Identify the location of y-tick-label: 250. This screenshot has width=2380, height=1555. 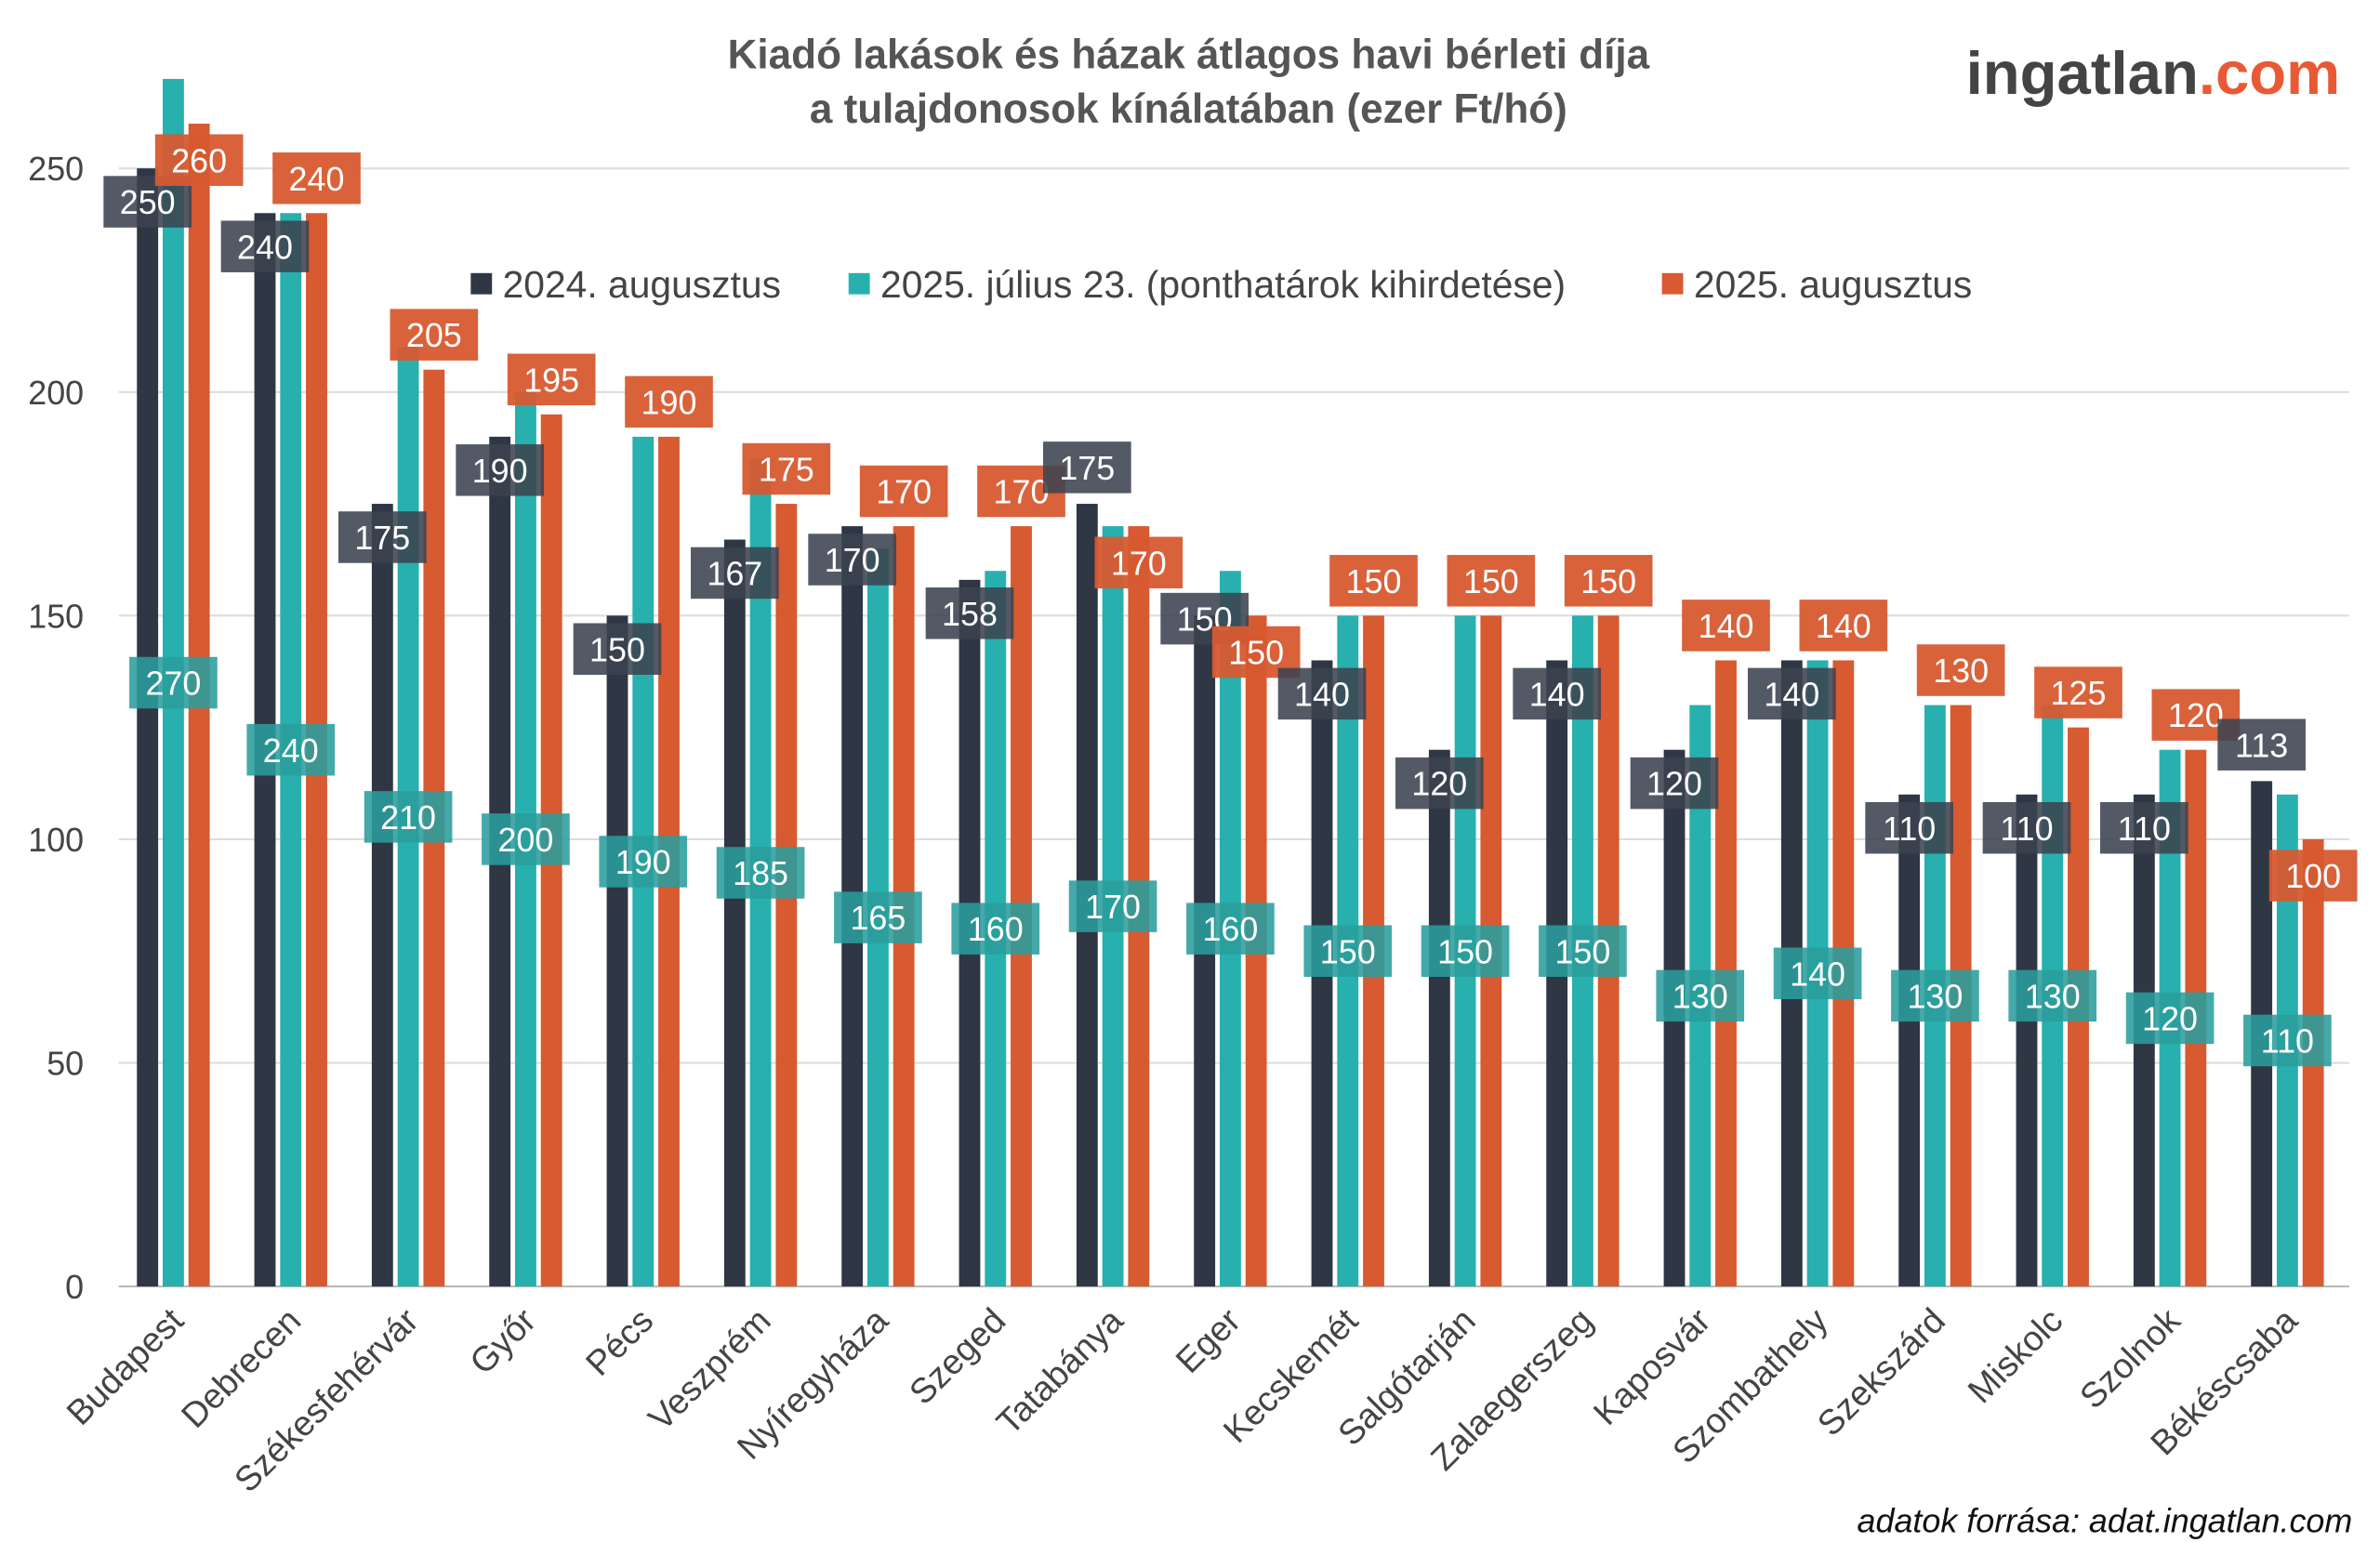
(56, 169).